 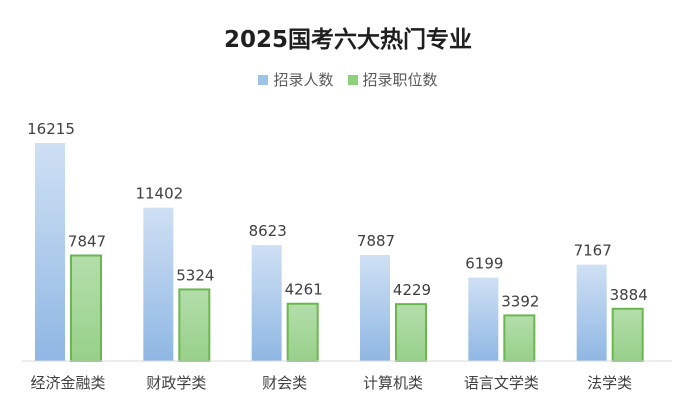 What do you see at coordinates (303, 80) in the screenshot?
I see `legend-label-series-1: 招录人数` at bounding box center [303, 80].